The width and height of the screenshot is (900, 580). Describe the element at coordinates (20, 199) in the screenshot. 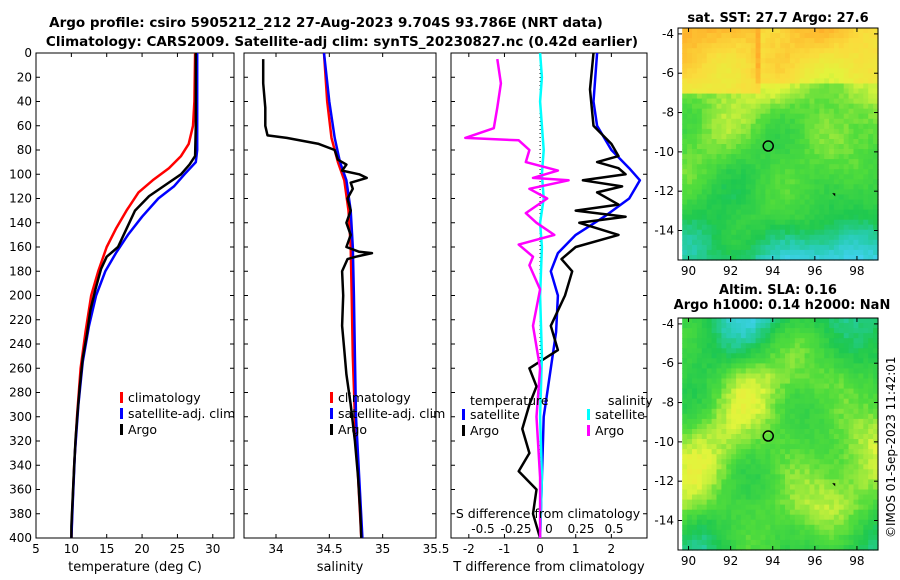

I see `y-tick-label: 120` at that location.